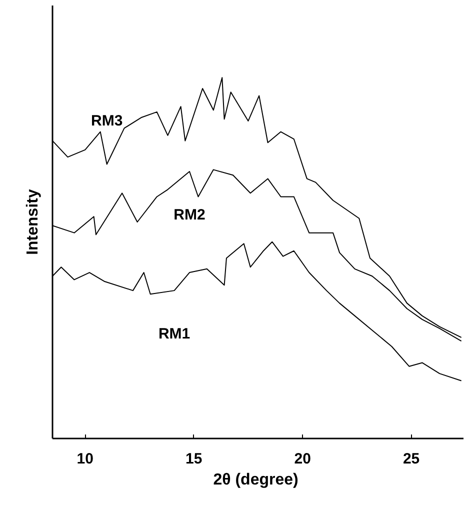 The width and height of the screenshot is (465, 508). Describe the element at coordinates (302, 459) in the screenshot. I see `x-tick-label: 20` at that location.